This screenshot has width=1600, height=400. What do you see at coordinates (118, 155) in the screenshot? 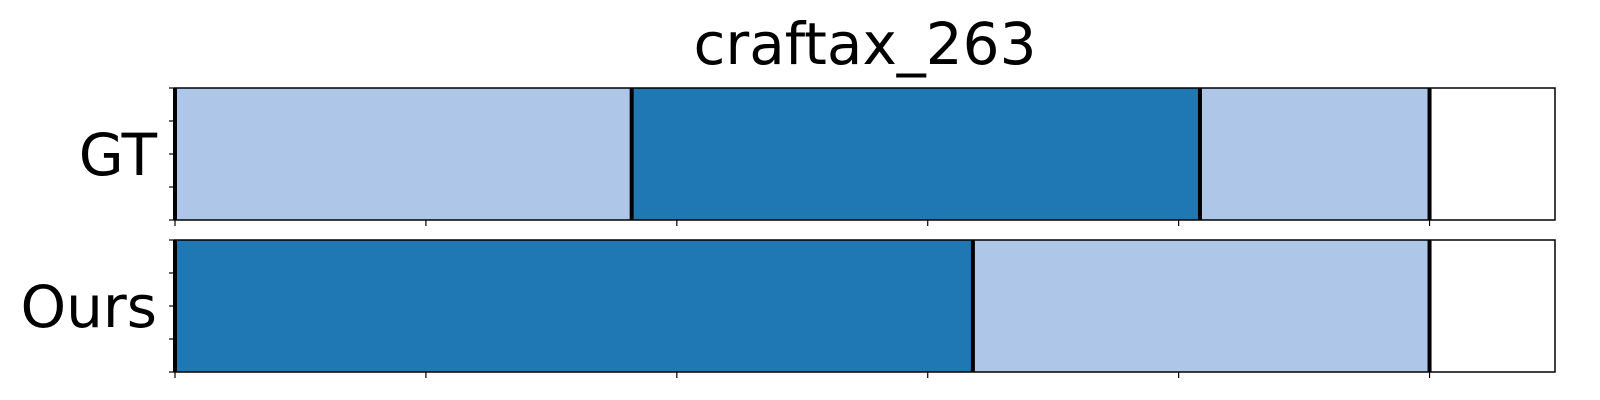
I see `row-gt-label: GT` at bounding box center [118, 155].